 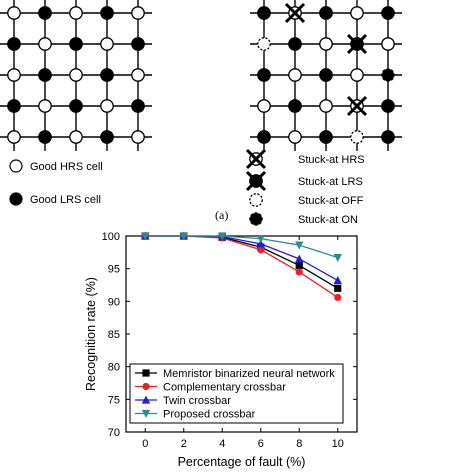 I want to click on y-tick-label: 95, so click(x=114, y=270).